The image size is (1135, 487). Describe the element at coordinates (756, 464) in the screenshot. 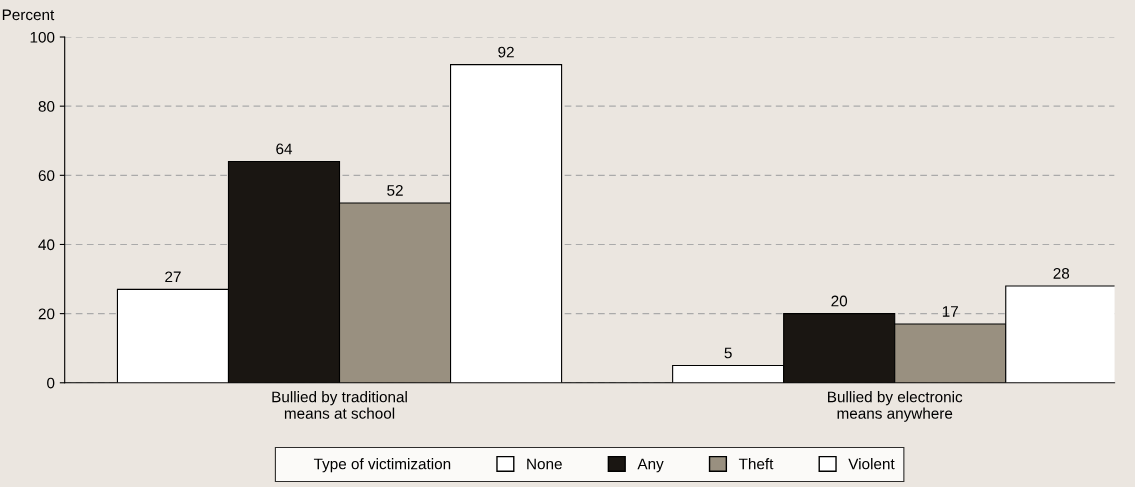

I see `legend-label: Theft` at that location.